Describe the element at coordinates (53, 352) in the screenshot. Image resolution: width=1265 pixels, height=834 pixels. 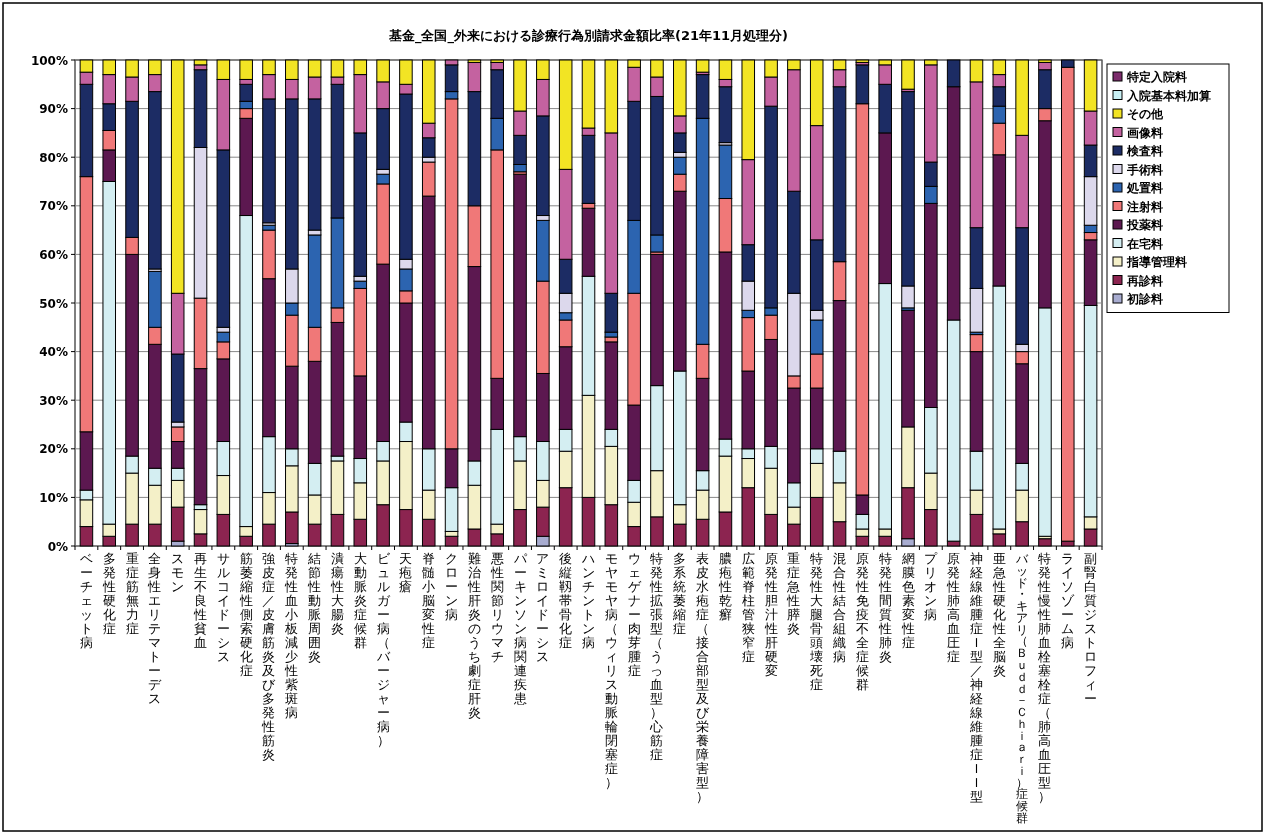
I see `y-tick-label: 40%` at that location.